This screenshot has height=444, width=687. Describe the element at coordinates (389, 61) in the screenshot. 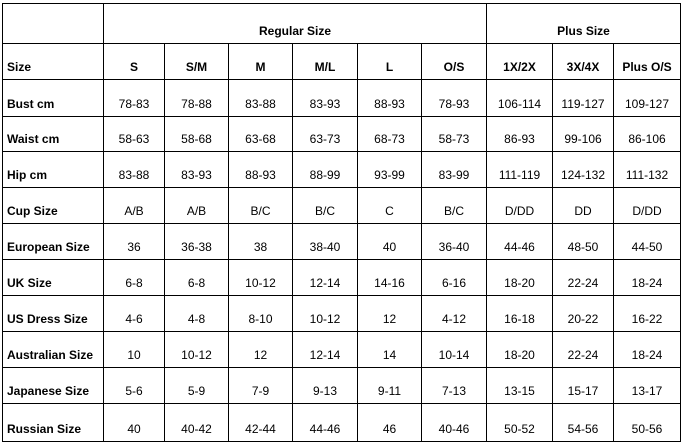

I see `column-header: L` at that location.